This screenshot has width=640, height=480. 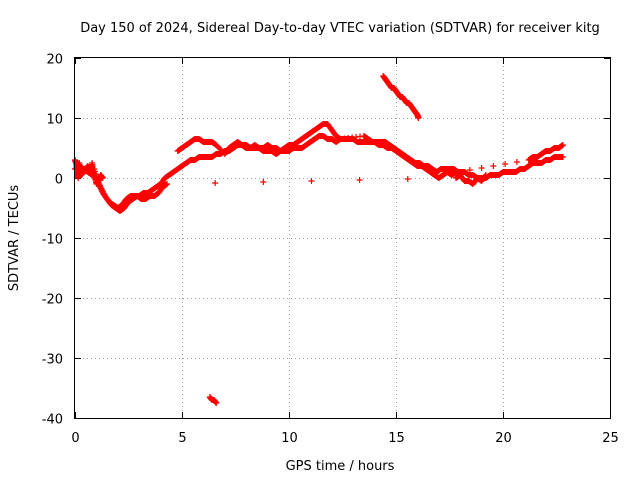 What do you see at coordinates (54, 120) in the screenshot?
I see `y-tick-label: 10` at bounding box center [54, 120].